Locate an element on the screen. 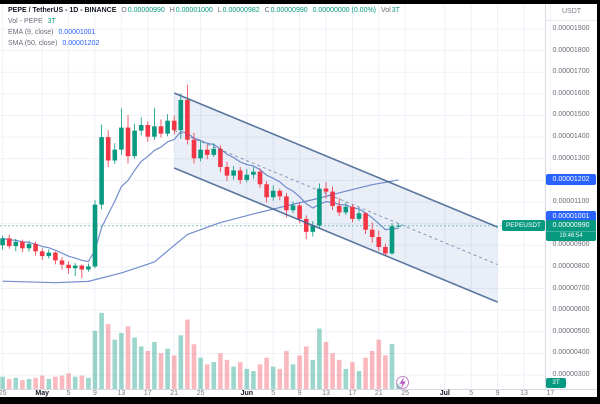 Image resolution: width=600 pixels, height=404 pixels. price-tick-label: 0.00000300 is located at coordinates (571, 375).